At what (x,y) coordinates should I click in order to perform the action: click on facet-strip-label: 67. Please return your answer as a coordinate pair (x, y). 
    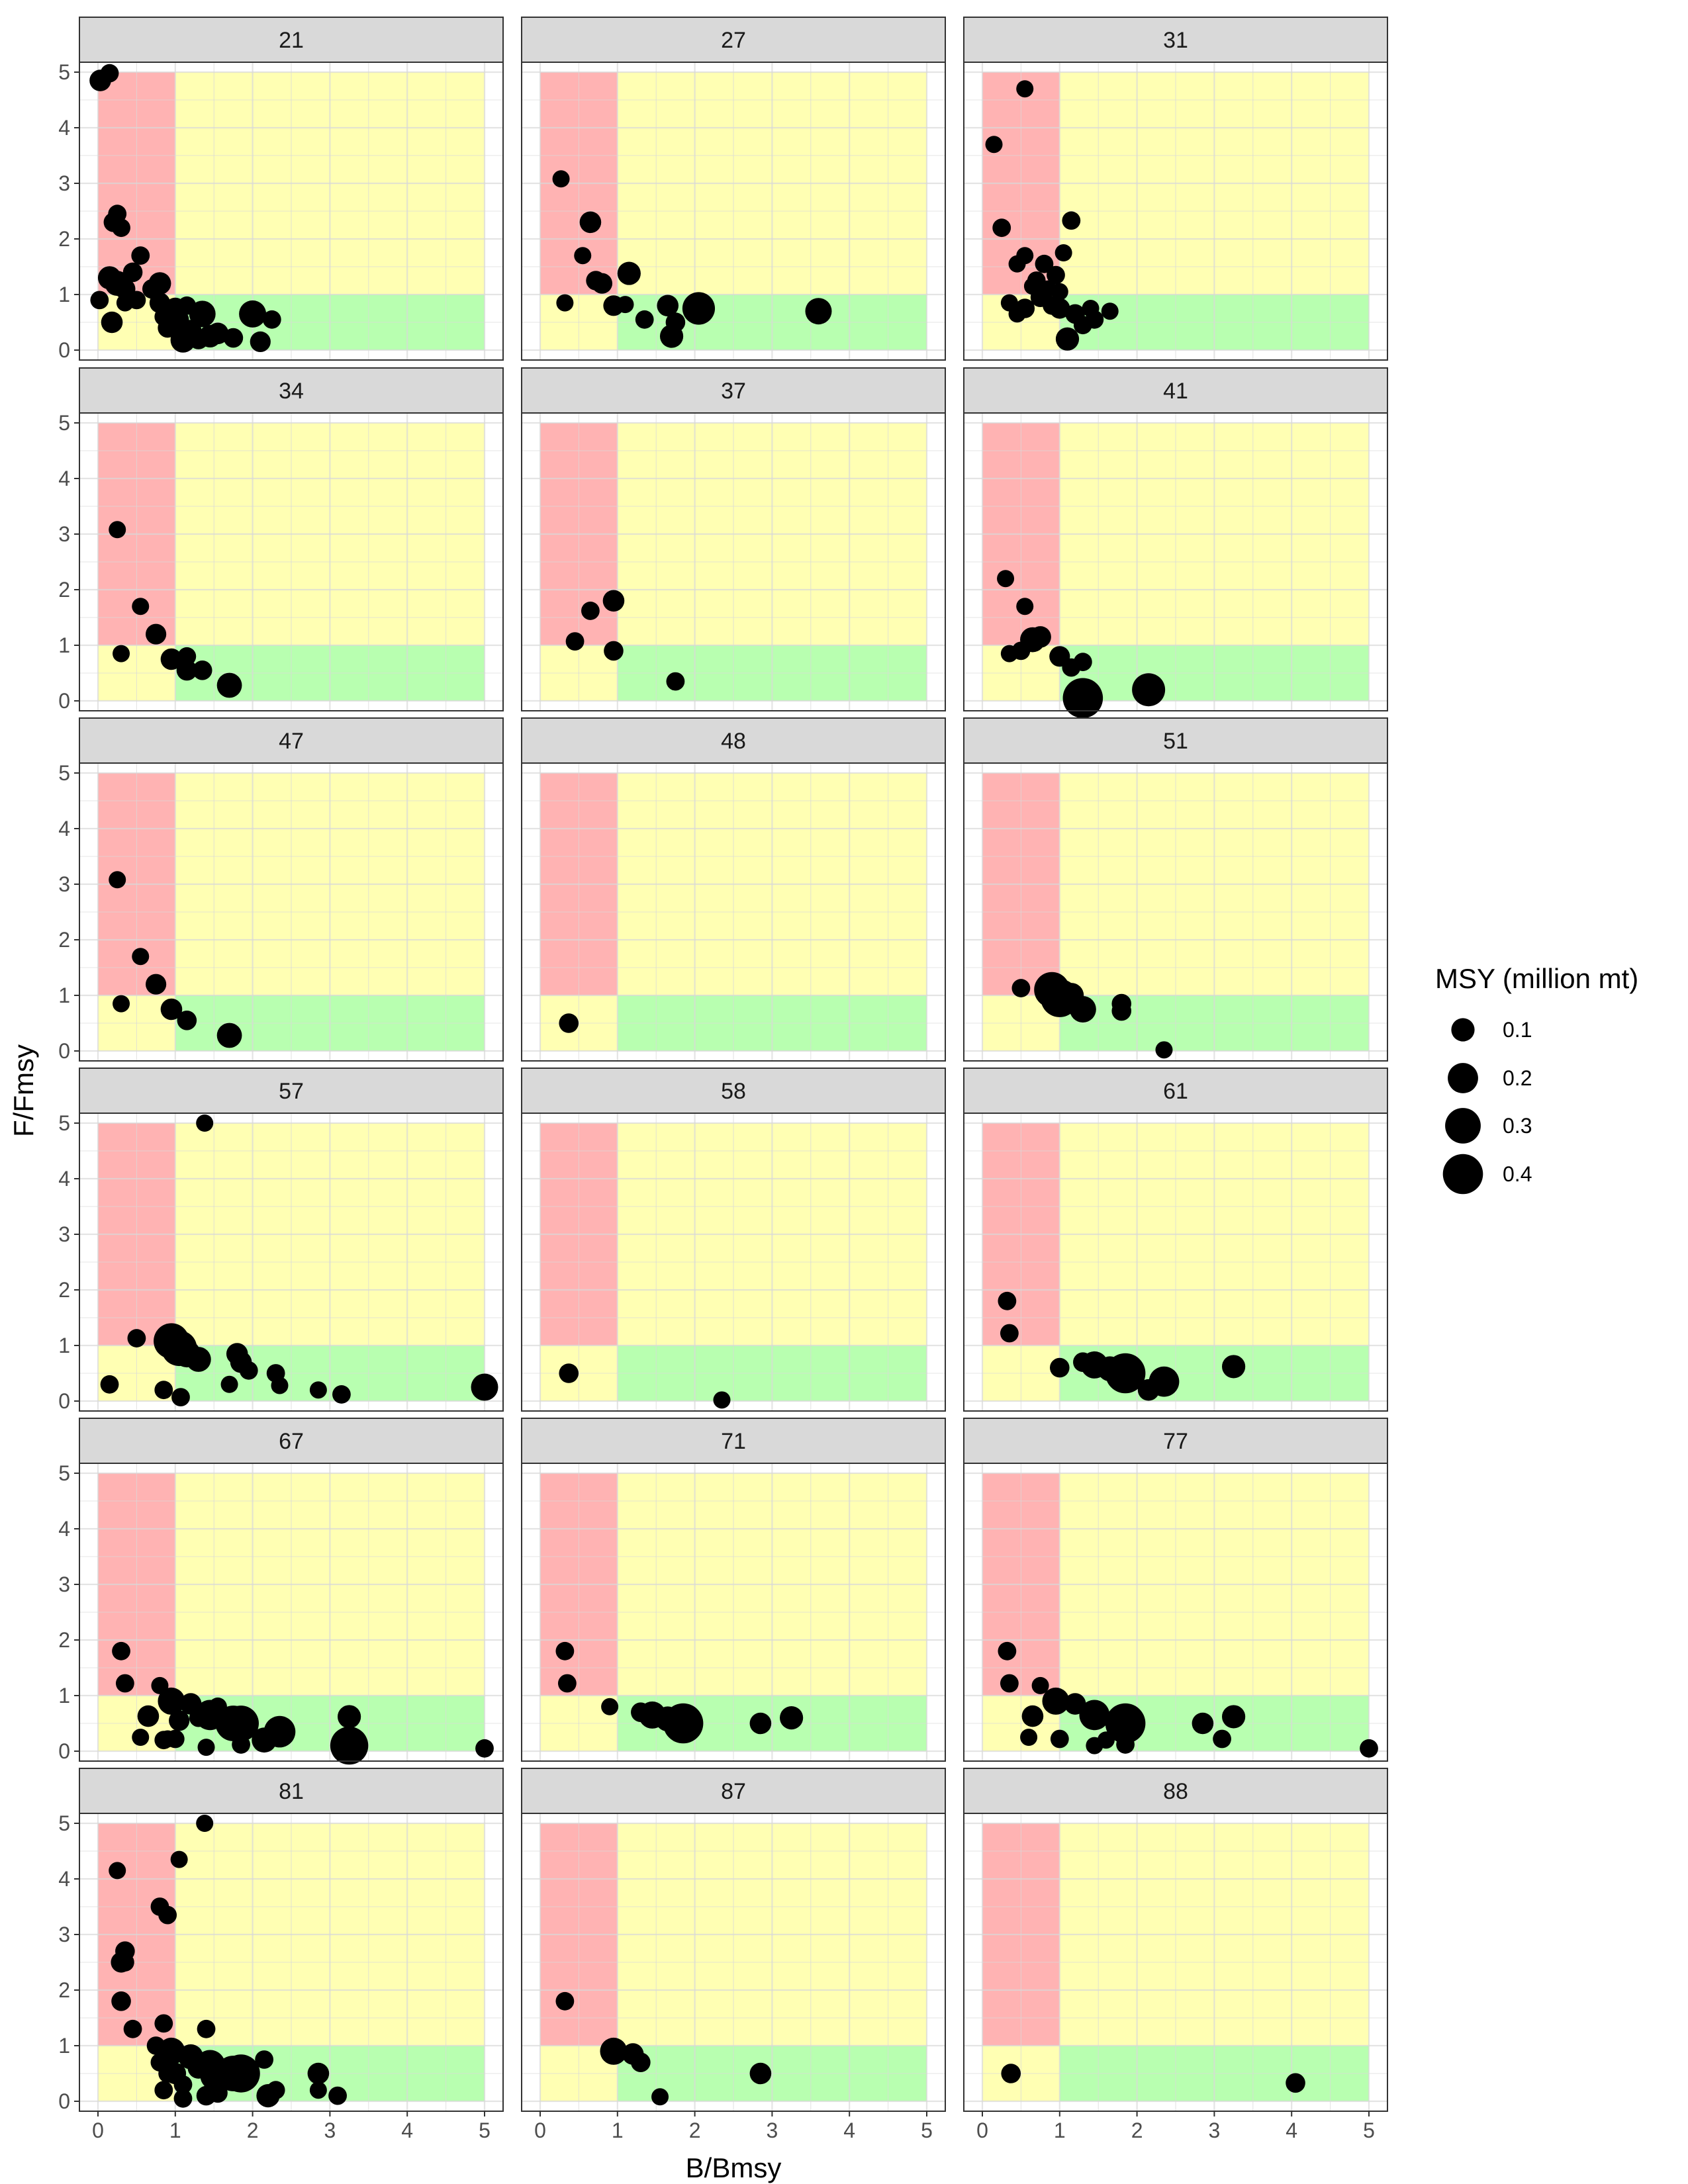
    Looking at the image, I should click on (291, 1442).